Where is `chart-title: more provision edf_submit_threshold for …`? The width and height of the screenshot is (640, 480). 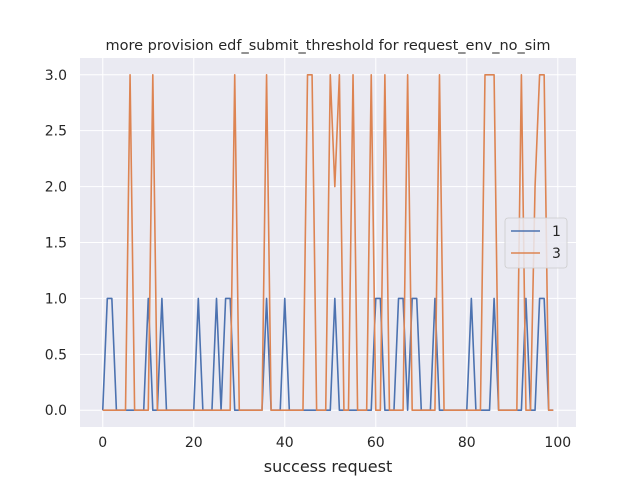 chart-title: more provision edf_submit_threshold for … is located at coordinates (327, 46).